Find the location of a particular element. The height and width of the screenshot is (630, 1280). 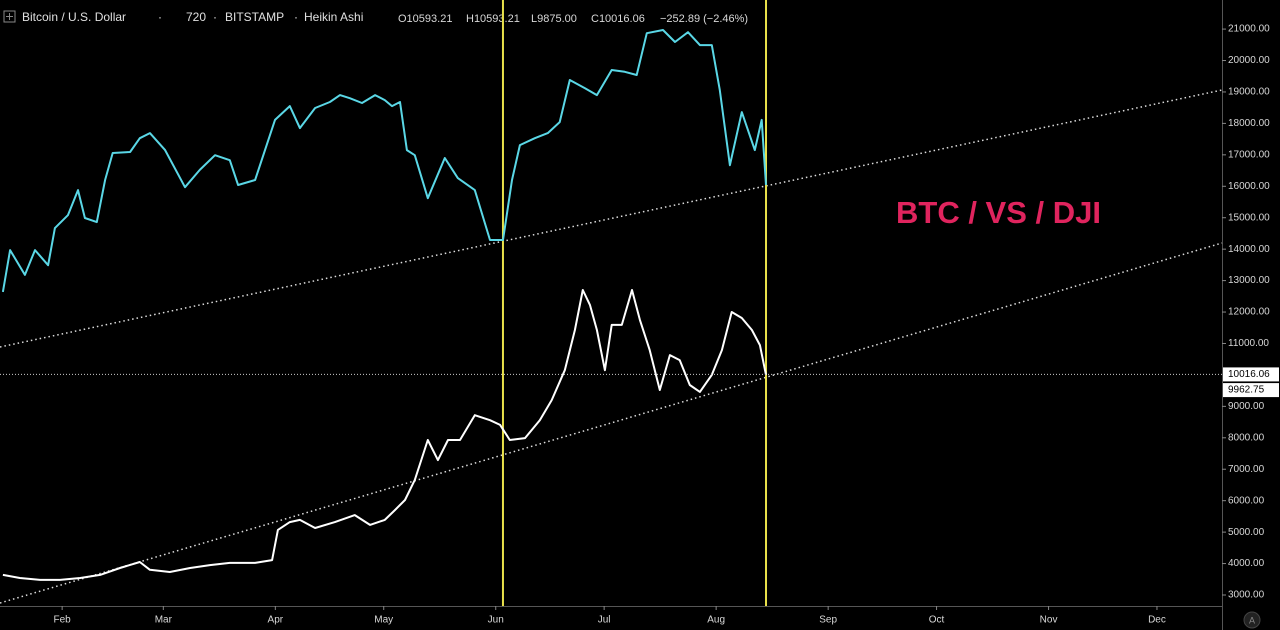

y-tick-label: 5000.00 is located at coordinates (1246, 532).